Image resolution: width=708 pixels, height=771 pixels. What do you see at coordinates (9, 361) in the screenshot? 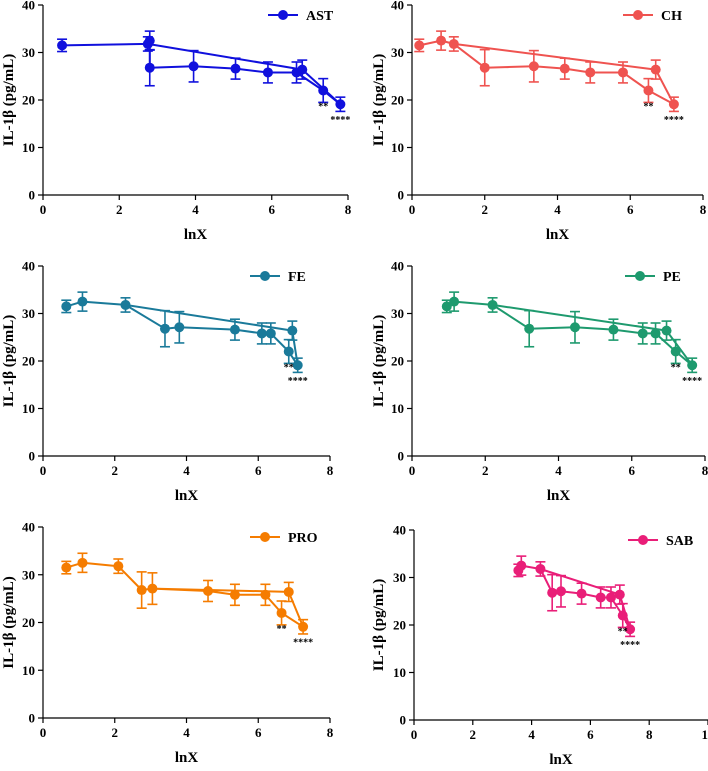
I see `y-axis-title: IL-1β (pg/mL)` at bounding box center [9, 361].